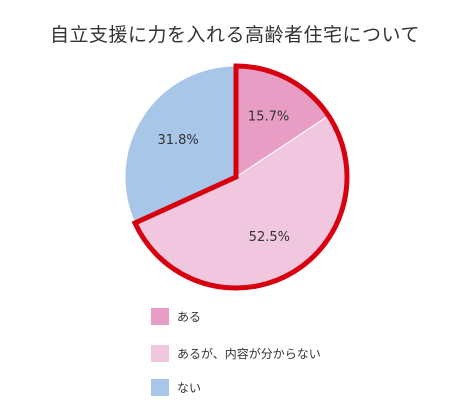 The image size is (470, 420). What do you see at coordinates (160, 387) in the screenshot?
I see `legend-swatch-nai` at bounding box center [160, 387].